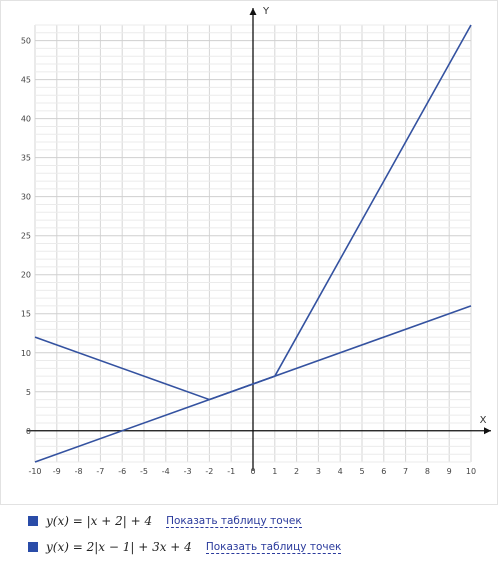  Describe the element at coordinates (144, 471) in the screenshot. I see `x-tick-label: -5` at that location.